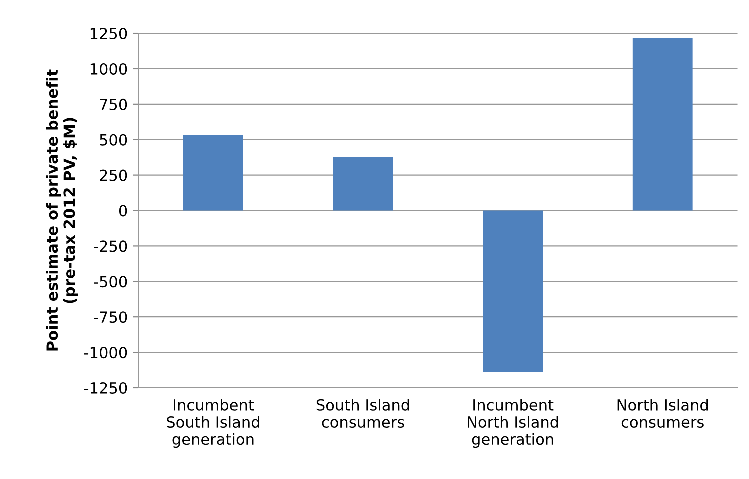 The width and height of the screenshot is (749, 479). I want to click on x-tick-label: North Island consumers, so click(663, 413).